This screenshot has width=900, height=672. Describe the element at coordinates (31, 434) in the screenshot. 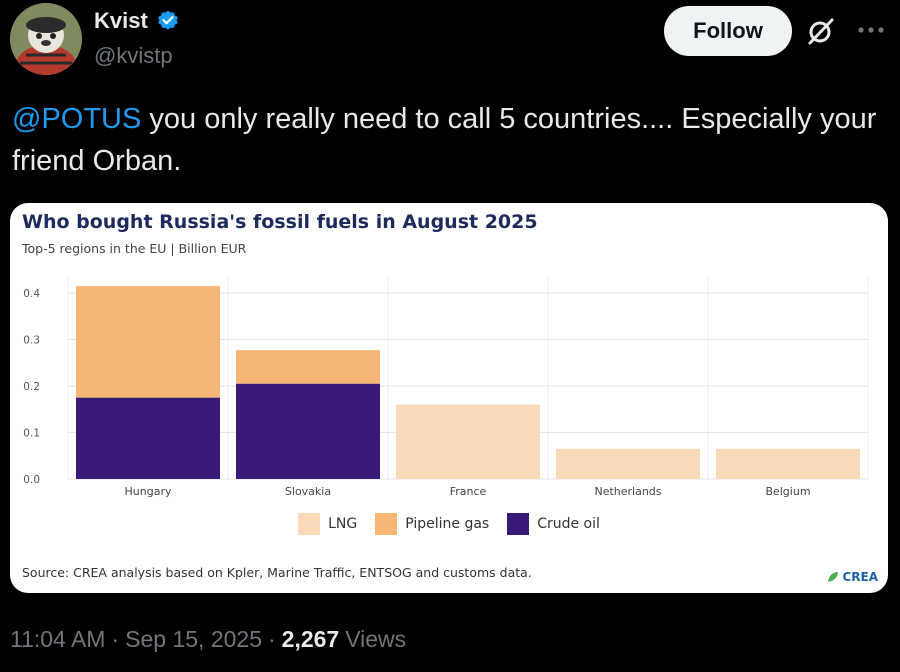

I see `y-tick-label: 0.1` at that location.